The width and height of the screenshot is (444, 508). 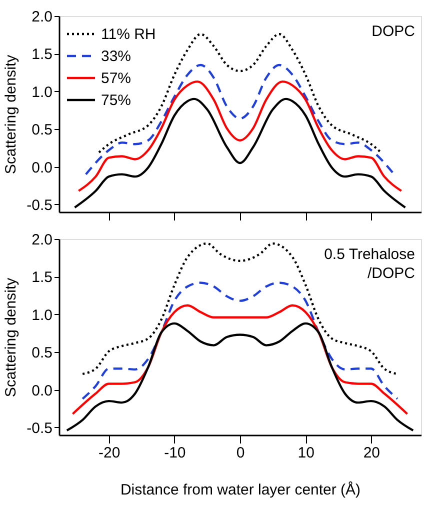 What do you see at coordinates (116, 78) in the screenshot?
I see `legend-label: 57%` at bounding box center [116, 78].